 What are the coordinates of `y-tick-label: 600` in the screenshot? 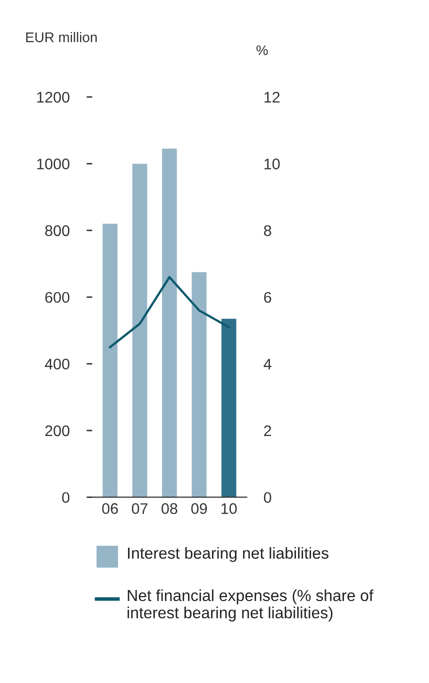 It's located at (57, 297).